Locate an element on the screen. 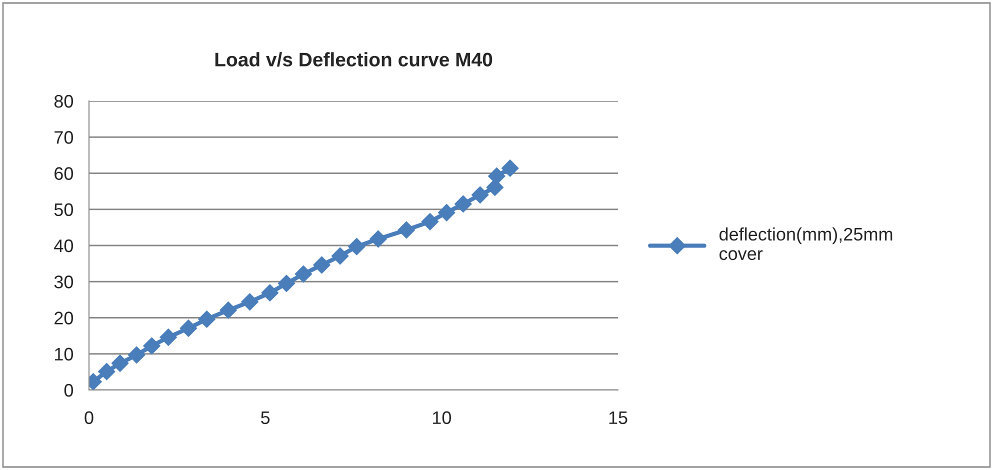 The height and width of the screenshot is (470, 993). chart-title: Load v/s Deflection curve M40 is located at coordinates (353, 59).